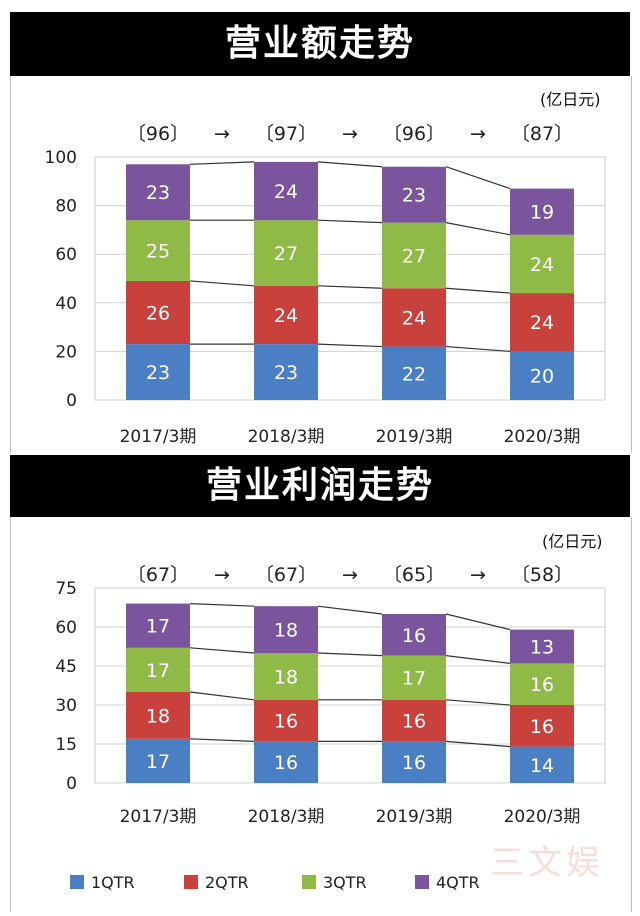 This screenshot has width=640, height=916. Describe the element at coordinates (227, 882) in the screenshot. I see `legend-label-2qtr: 2QTR` at that location.